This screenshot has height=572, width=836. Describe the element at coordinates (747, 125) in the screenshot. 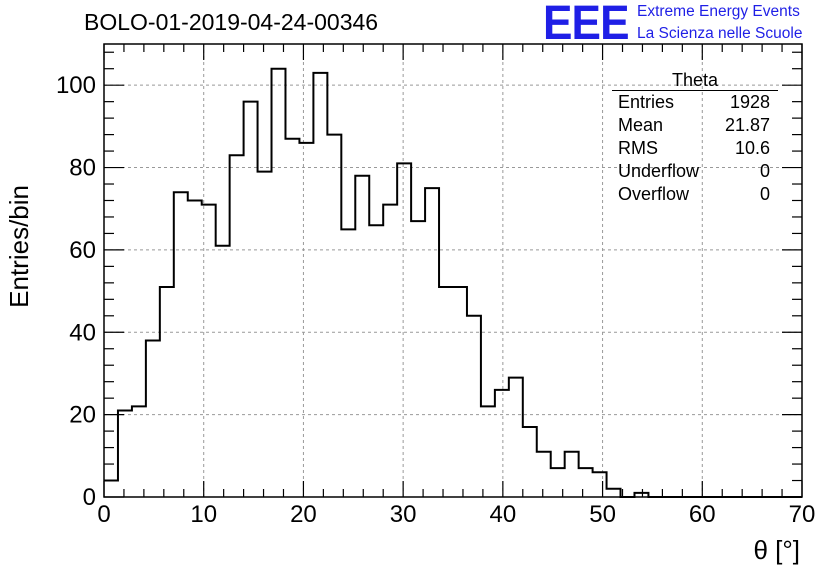

I see `stats-value: 21.87` at that location.